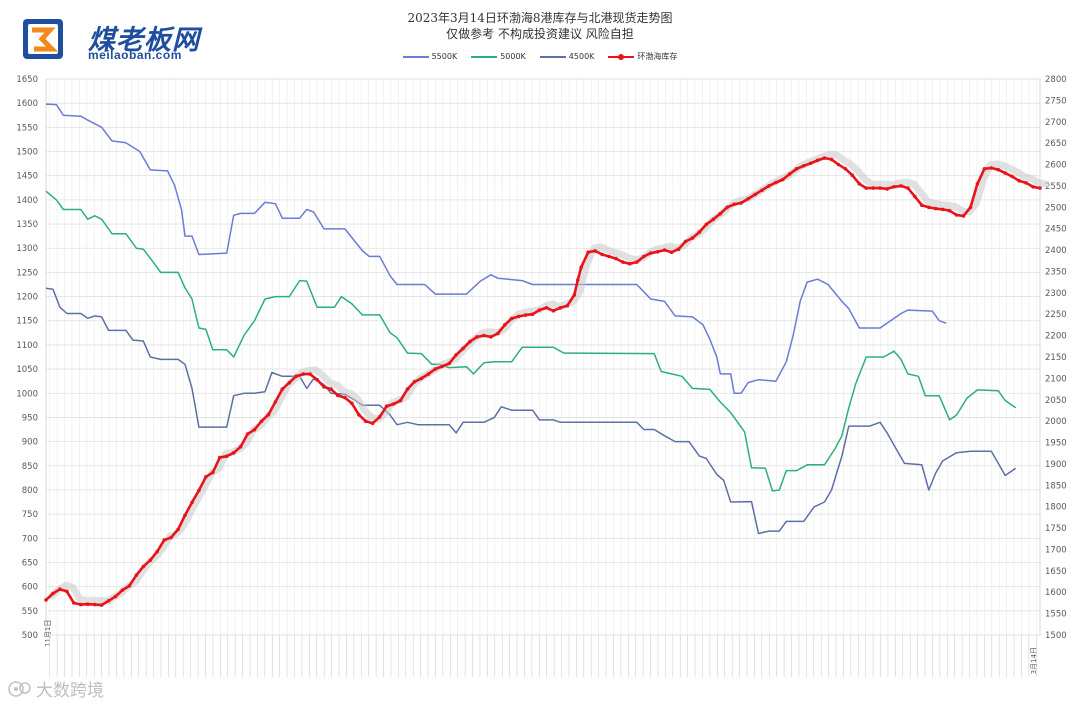 The width and height of the screenshot is (1080, 707). What do you see at coordinates (30, 612) in the screenshot?
I see `left-axis-tick-label: 550` at bounding box center [30, 612].